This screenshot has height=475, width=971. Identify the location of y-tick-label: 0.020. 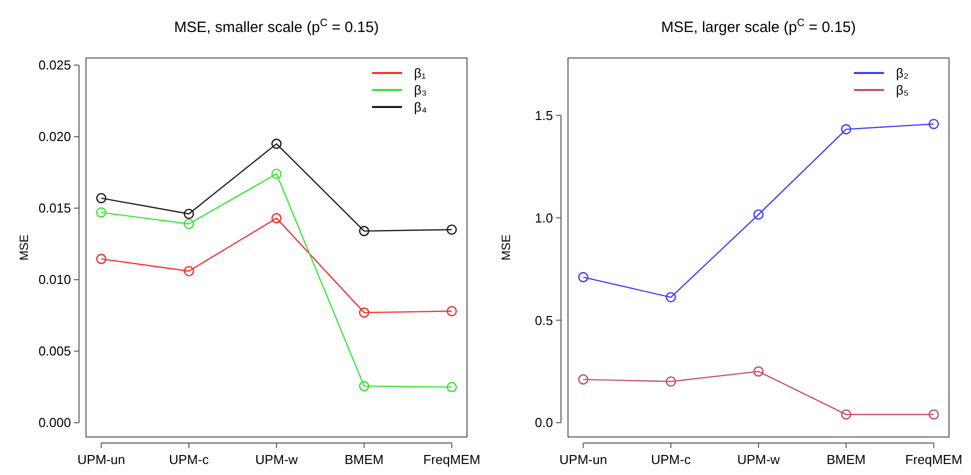
(54, 136).